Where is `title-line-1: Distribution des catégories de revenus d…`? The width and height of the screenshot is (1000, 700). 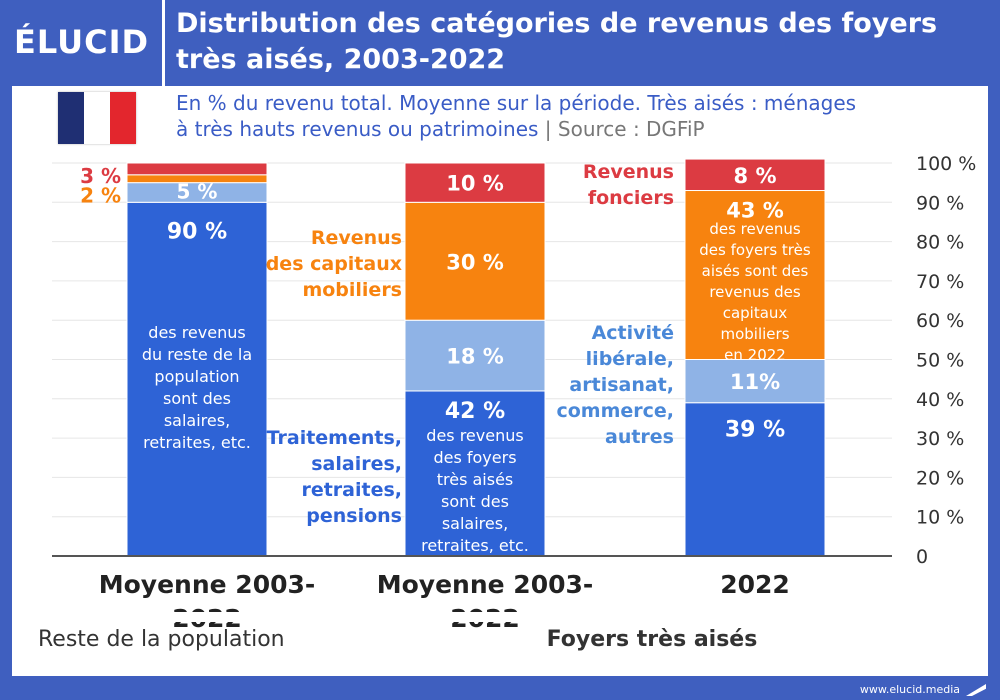 title-line-1: Distribution des catégories de revenus d… is located at coordinates (557, 23).